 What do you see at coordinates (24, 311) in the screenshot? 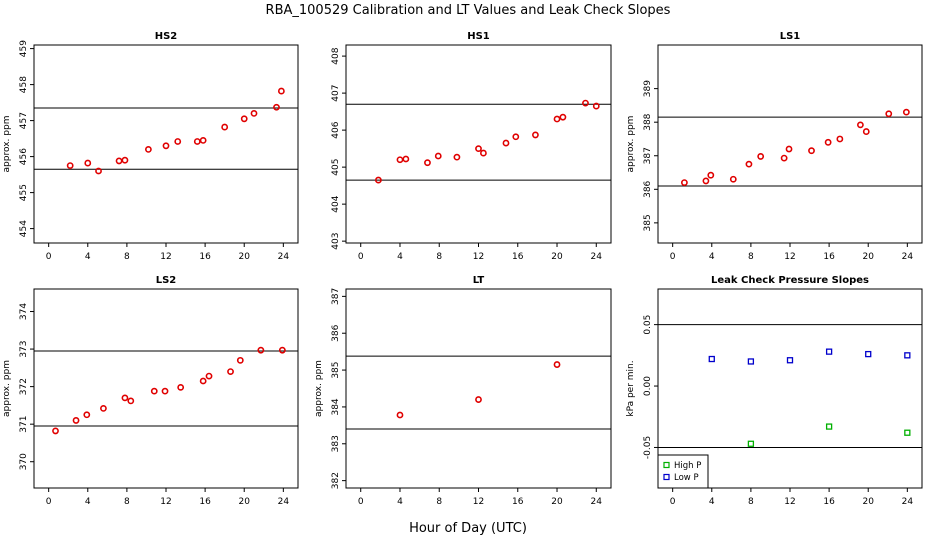
I see `y-tick-label: 374` at bounding box center [24, 311].